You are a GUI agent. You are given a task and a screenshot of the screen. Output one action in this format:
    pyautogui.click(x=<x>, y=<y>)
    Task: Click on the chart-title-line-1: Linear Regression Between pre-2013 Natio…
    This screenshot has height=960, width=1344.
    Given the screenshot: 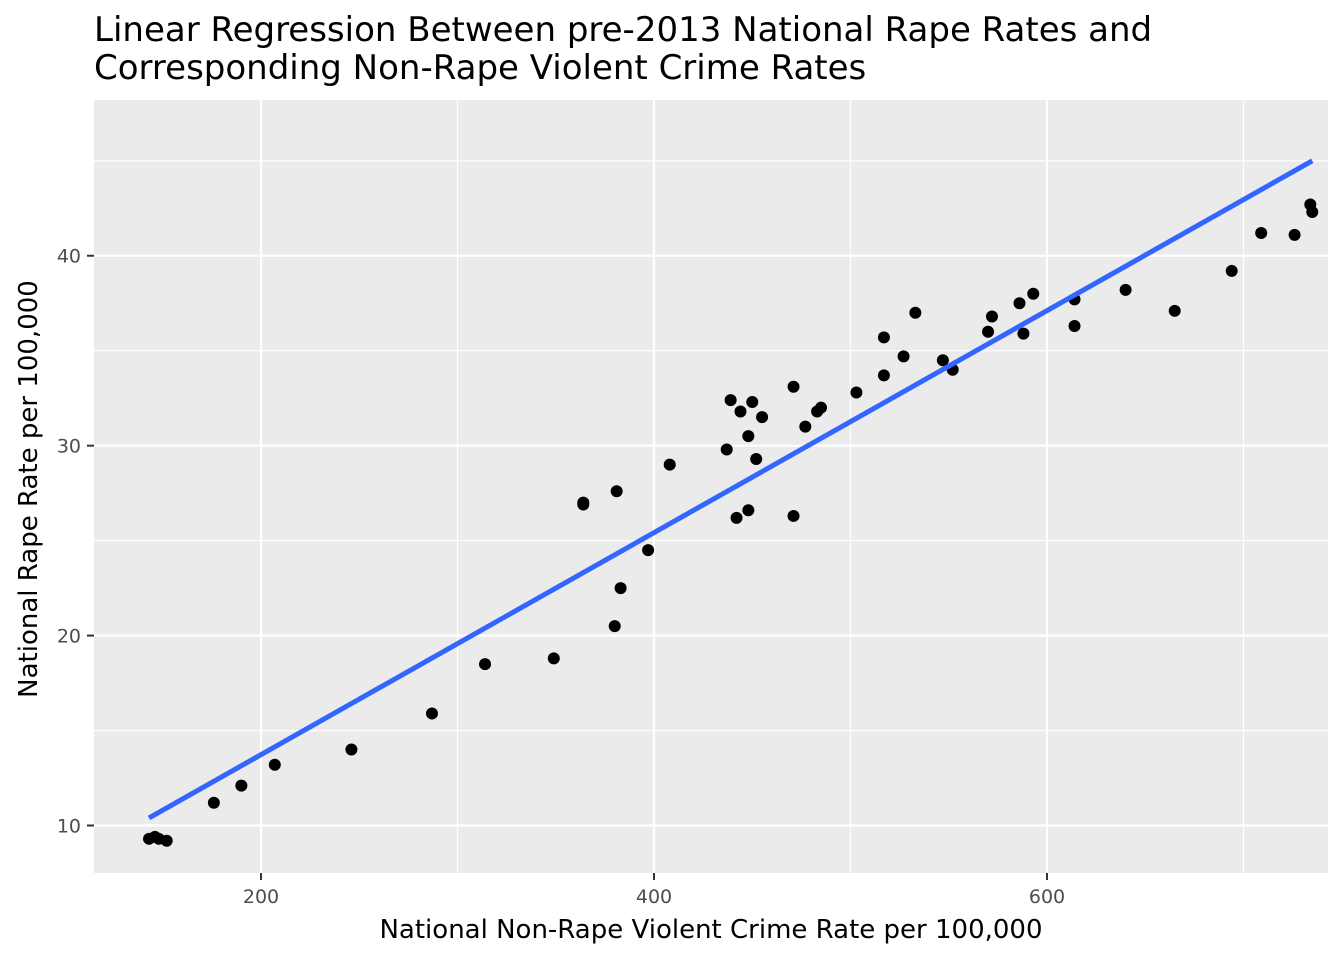 What is the action you would take?
    pyautogui.click(x=623, y=30)
    